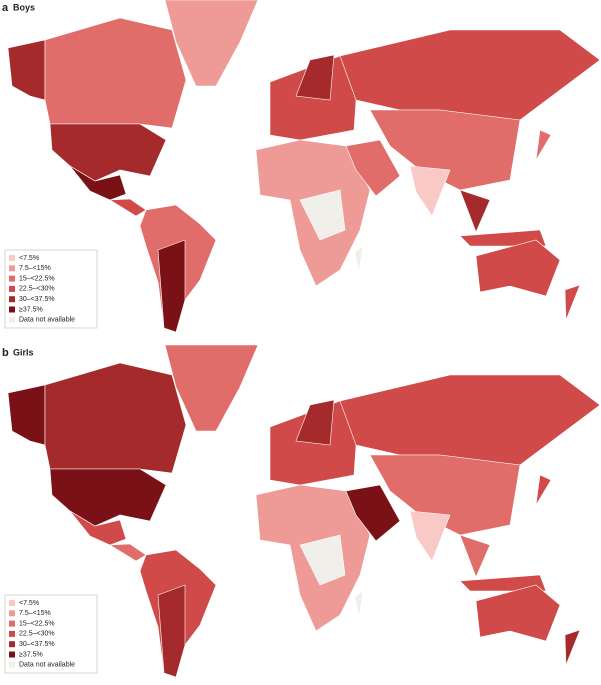  What do you see at coordinates (24, 7) in the screenshot?
I see `panel-title: Boys` at bounding box center [24, 7].